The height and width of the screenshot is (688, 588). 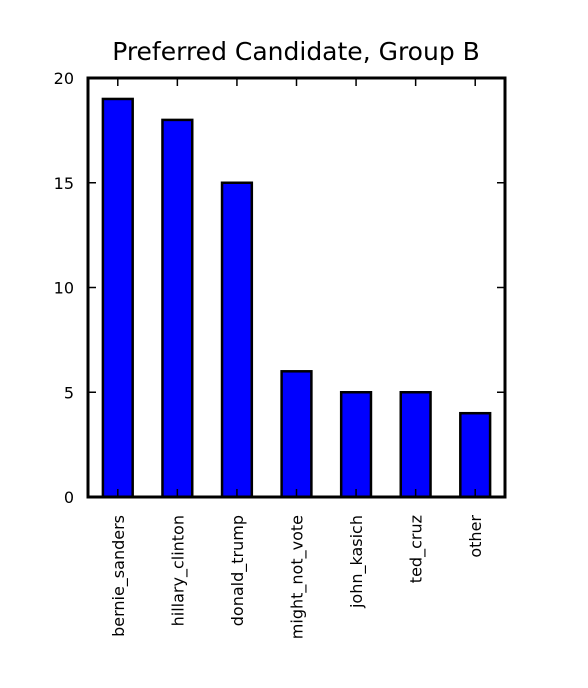 I want to click on x-category-label: other, so click(x=475, y=536).